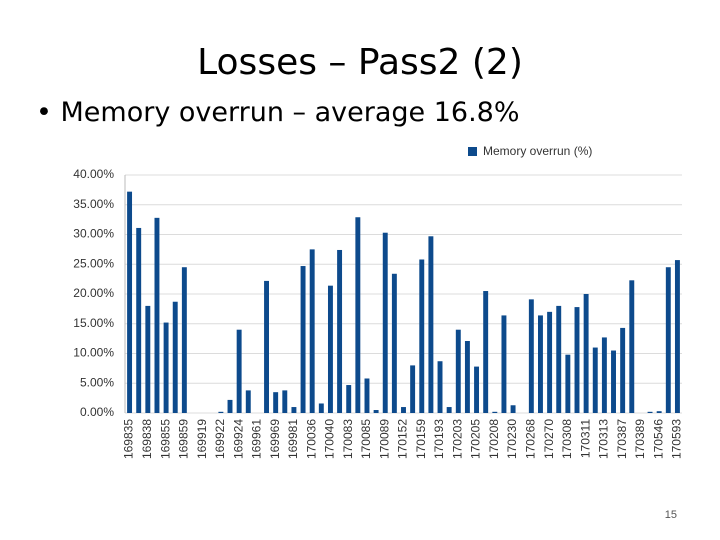 This screenshot has width=720, height=540. Describe the element at coordinates (531, 439) in the screenshot. I see `x-tick-label: 170268` at that location.